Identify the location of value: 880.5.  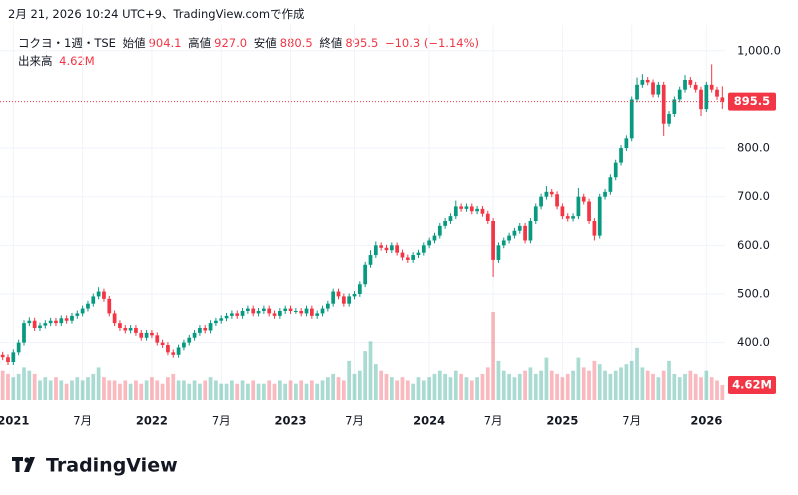
(296, 43).